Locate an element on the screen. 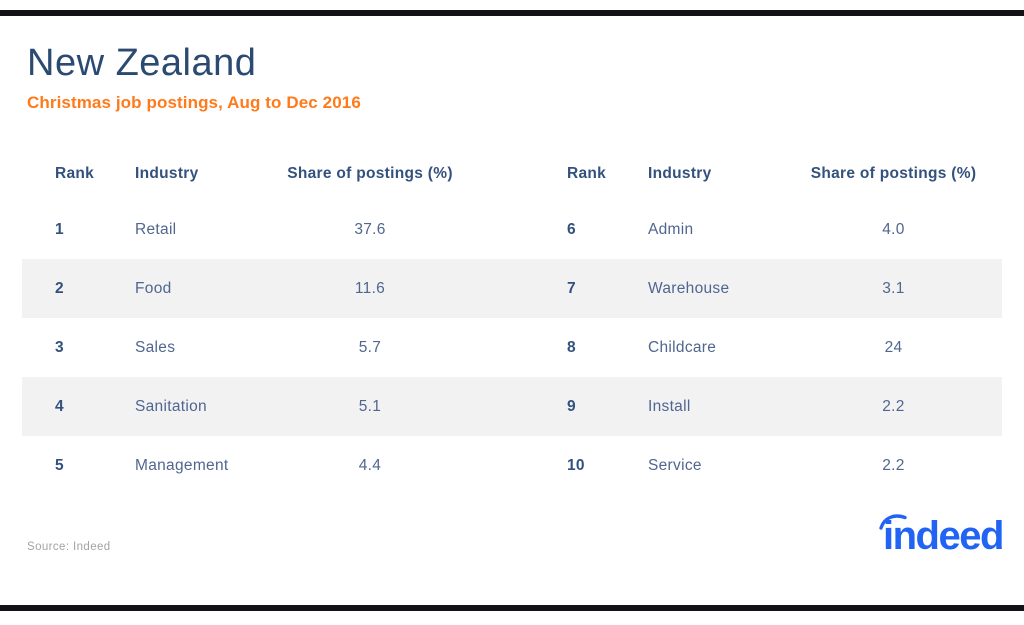 This screenshot has width=1024, height=625. header-rank-right: Rank is located at coordinates (587, 173).